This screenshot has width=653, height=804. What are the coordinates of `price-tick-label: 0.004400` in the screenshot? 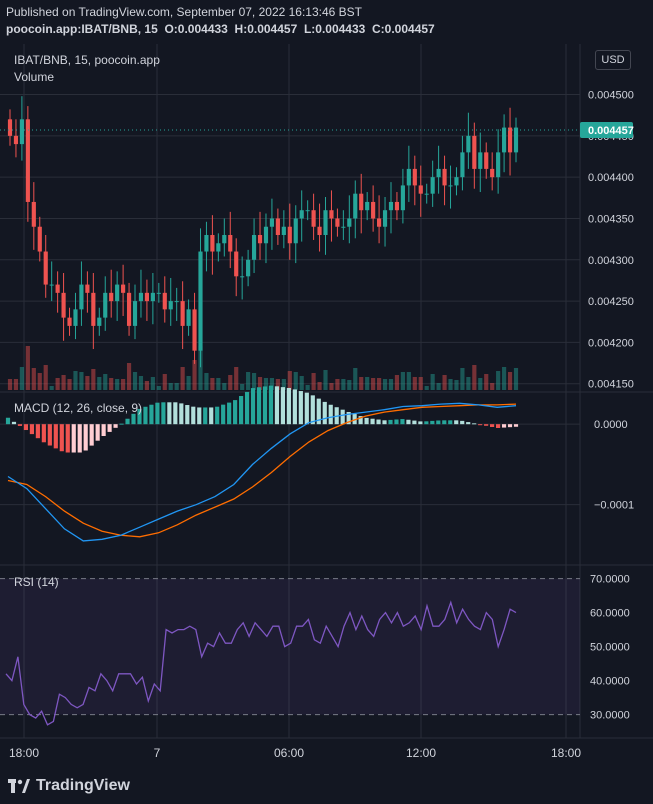 It's located at (611, 178).